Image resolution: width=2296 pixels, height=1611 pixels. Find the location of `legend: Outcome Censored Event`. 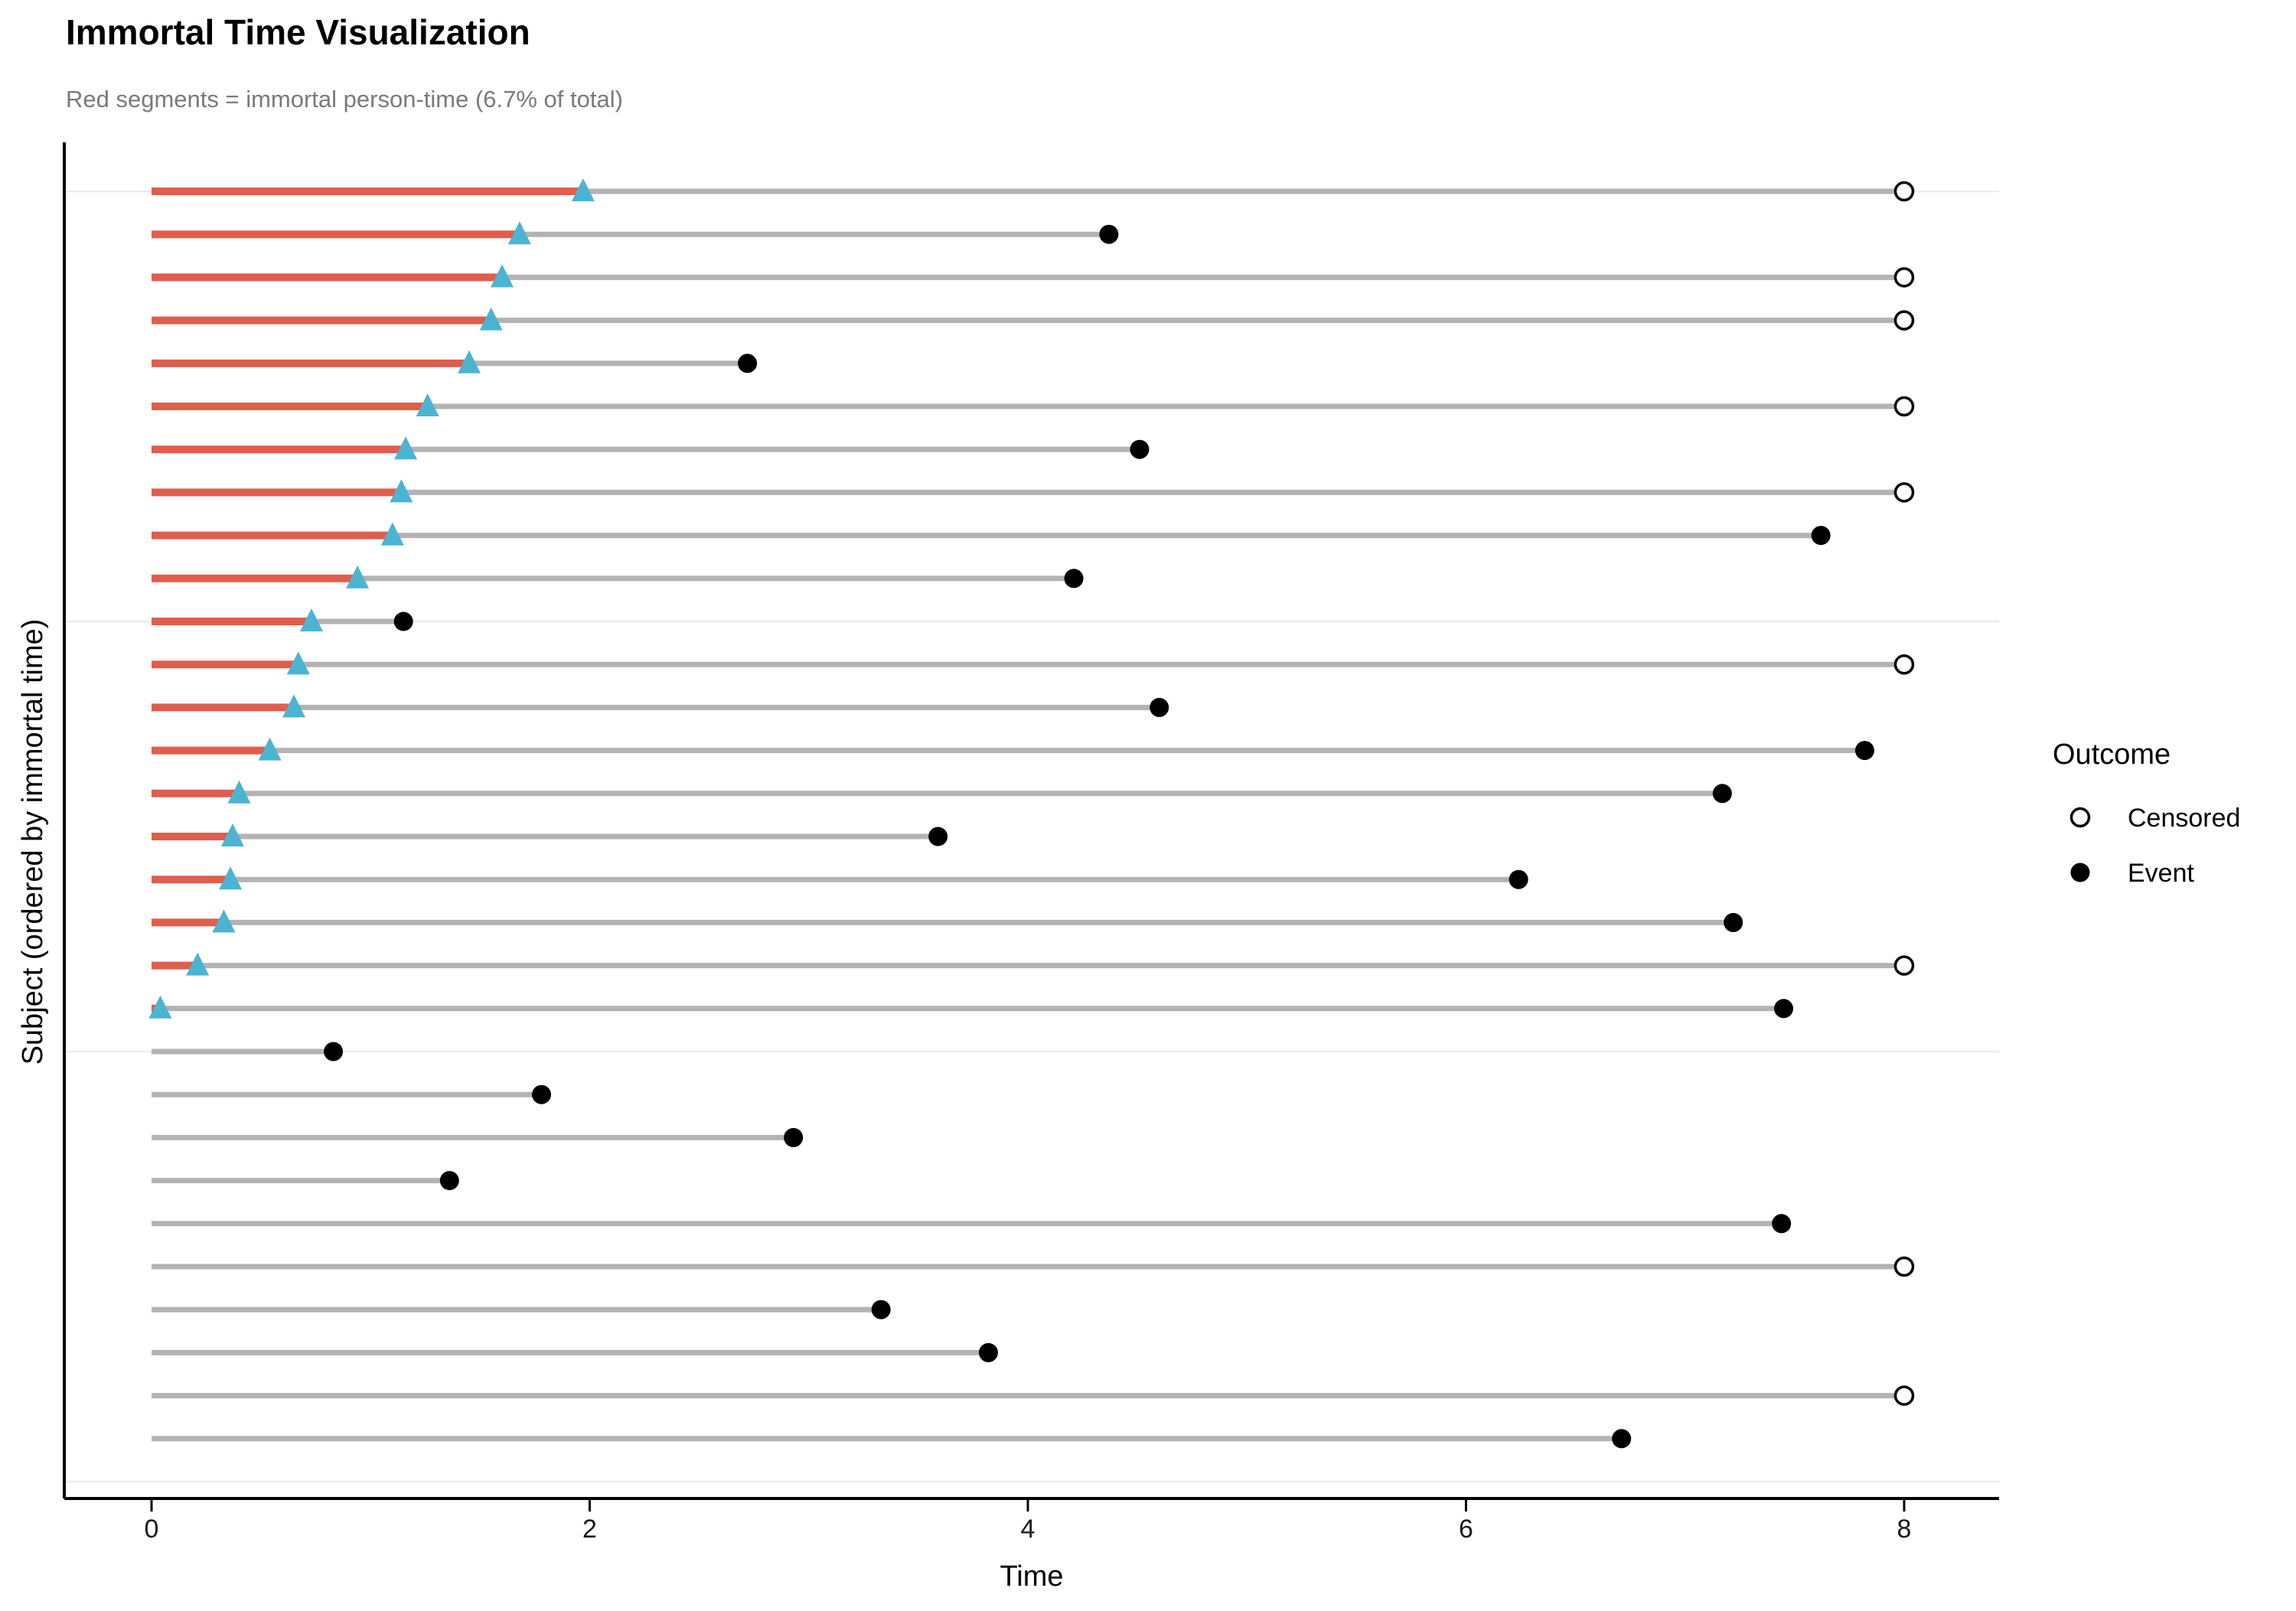

legend: Outcome Censored Event is located at coordinates (2146, 813).